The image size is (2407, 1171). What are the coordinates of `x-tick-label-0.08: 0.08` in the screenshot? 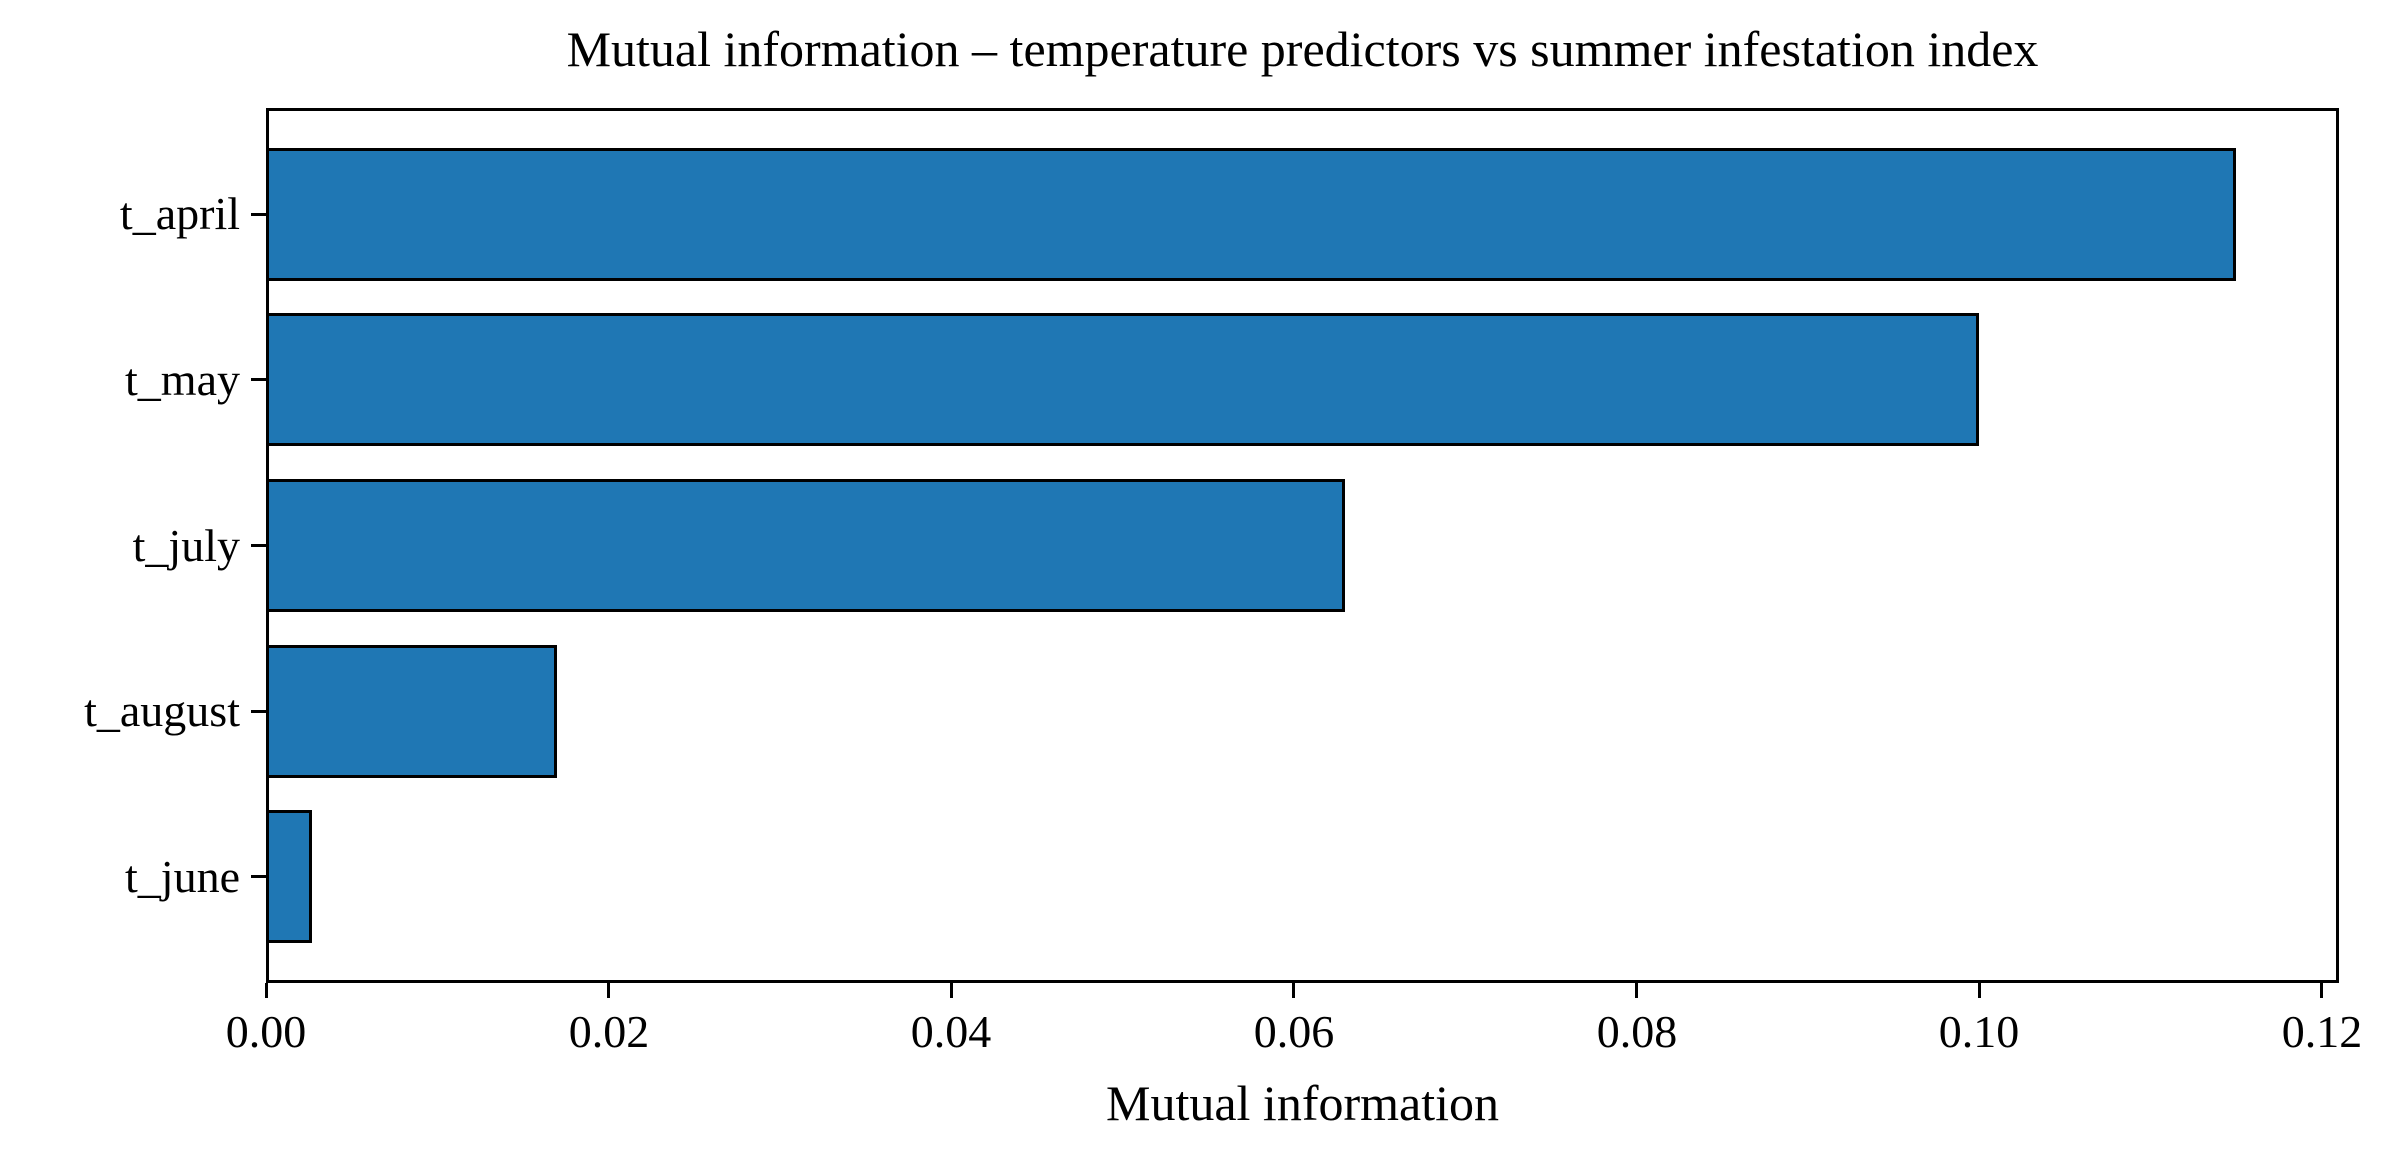 It's located at (1637, 1031).